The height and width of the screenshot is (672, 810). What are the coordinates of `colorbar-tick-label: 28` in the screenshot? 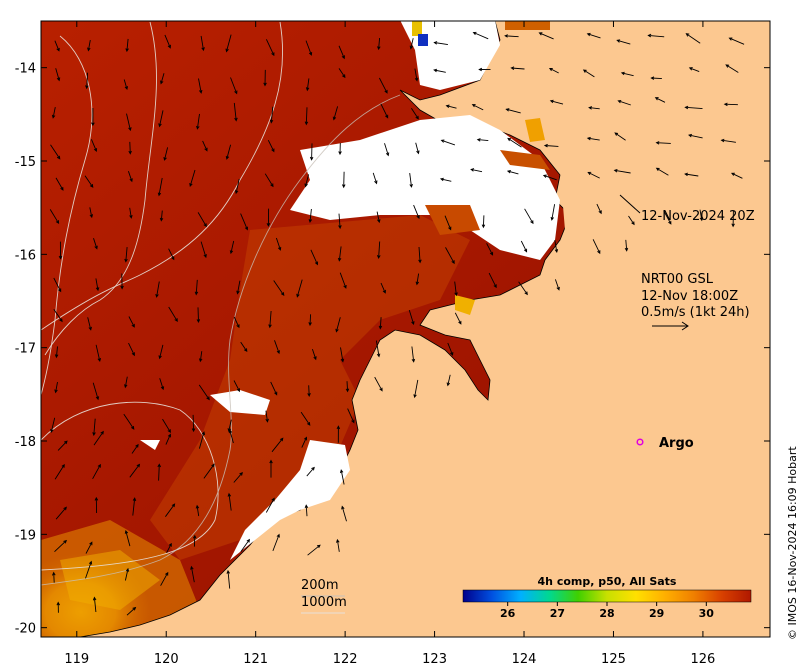 It's located at (606, 613).